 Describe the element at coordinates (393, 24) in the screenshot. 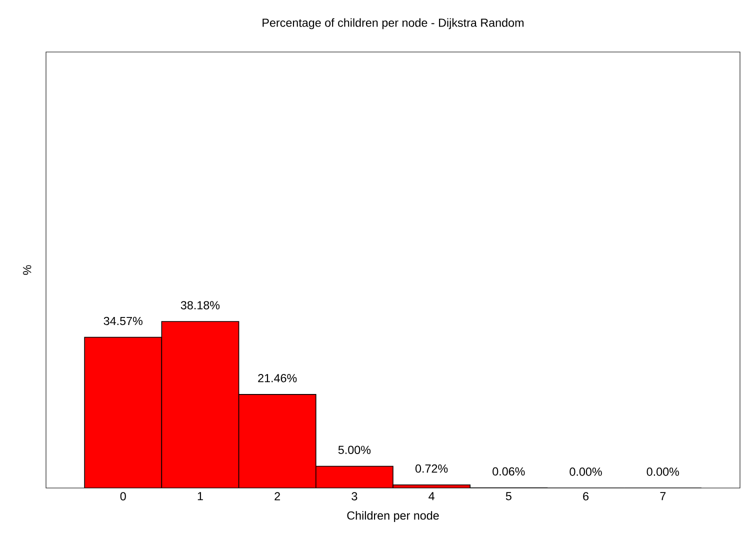

I see `chart-title: Percentage of children per node - Dijkstra Random` at that location.